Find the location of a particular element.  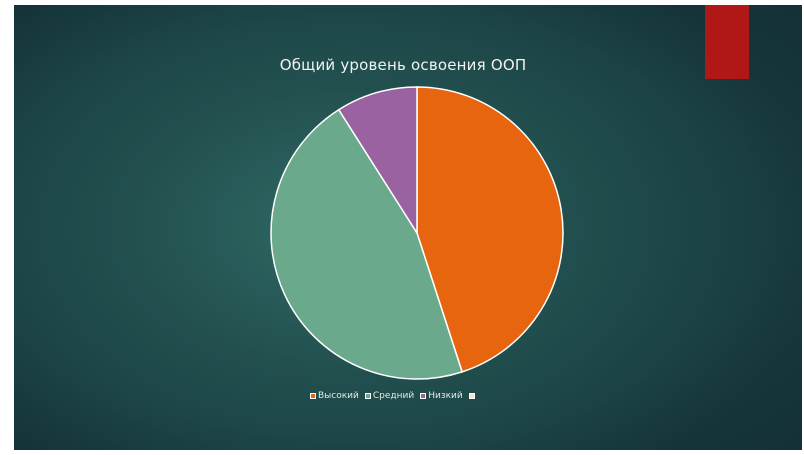

chart-title: Общий уровень освоения ООП is located at coordinates (403, 65).